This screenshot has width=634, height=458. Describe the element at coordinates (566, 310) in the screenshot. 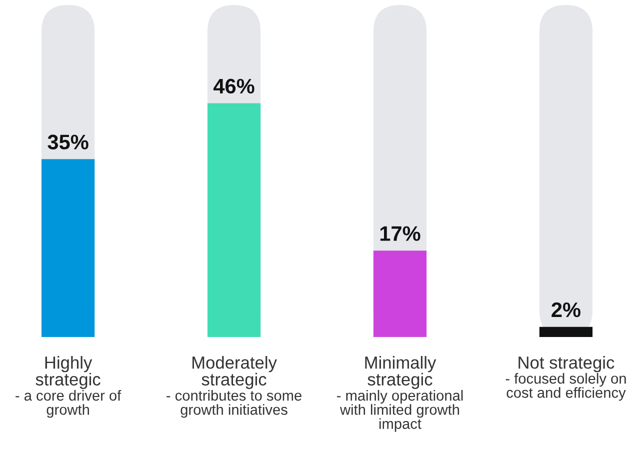

I see `data-label: 2%` at that location.